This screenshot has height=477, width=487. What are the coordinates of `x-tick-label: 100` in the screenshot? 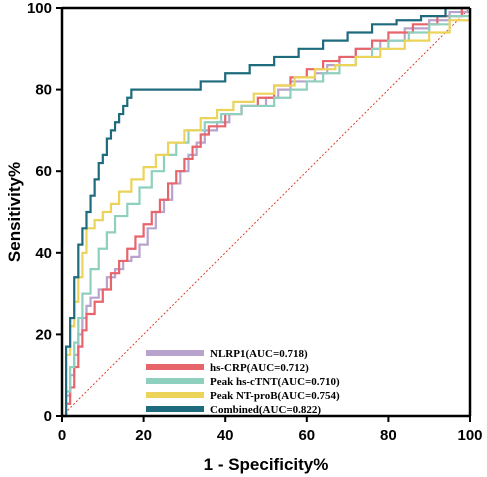 It's located at (469, 435).